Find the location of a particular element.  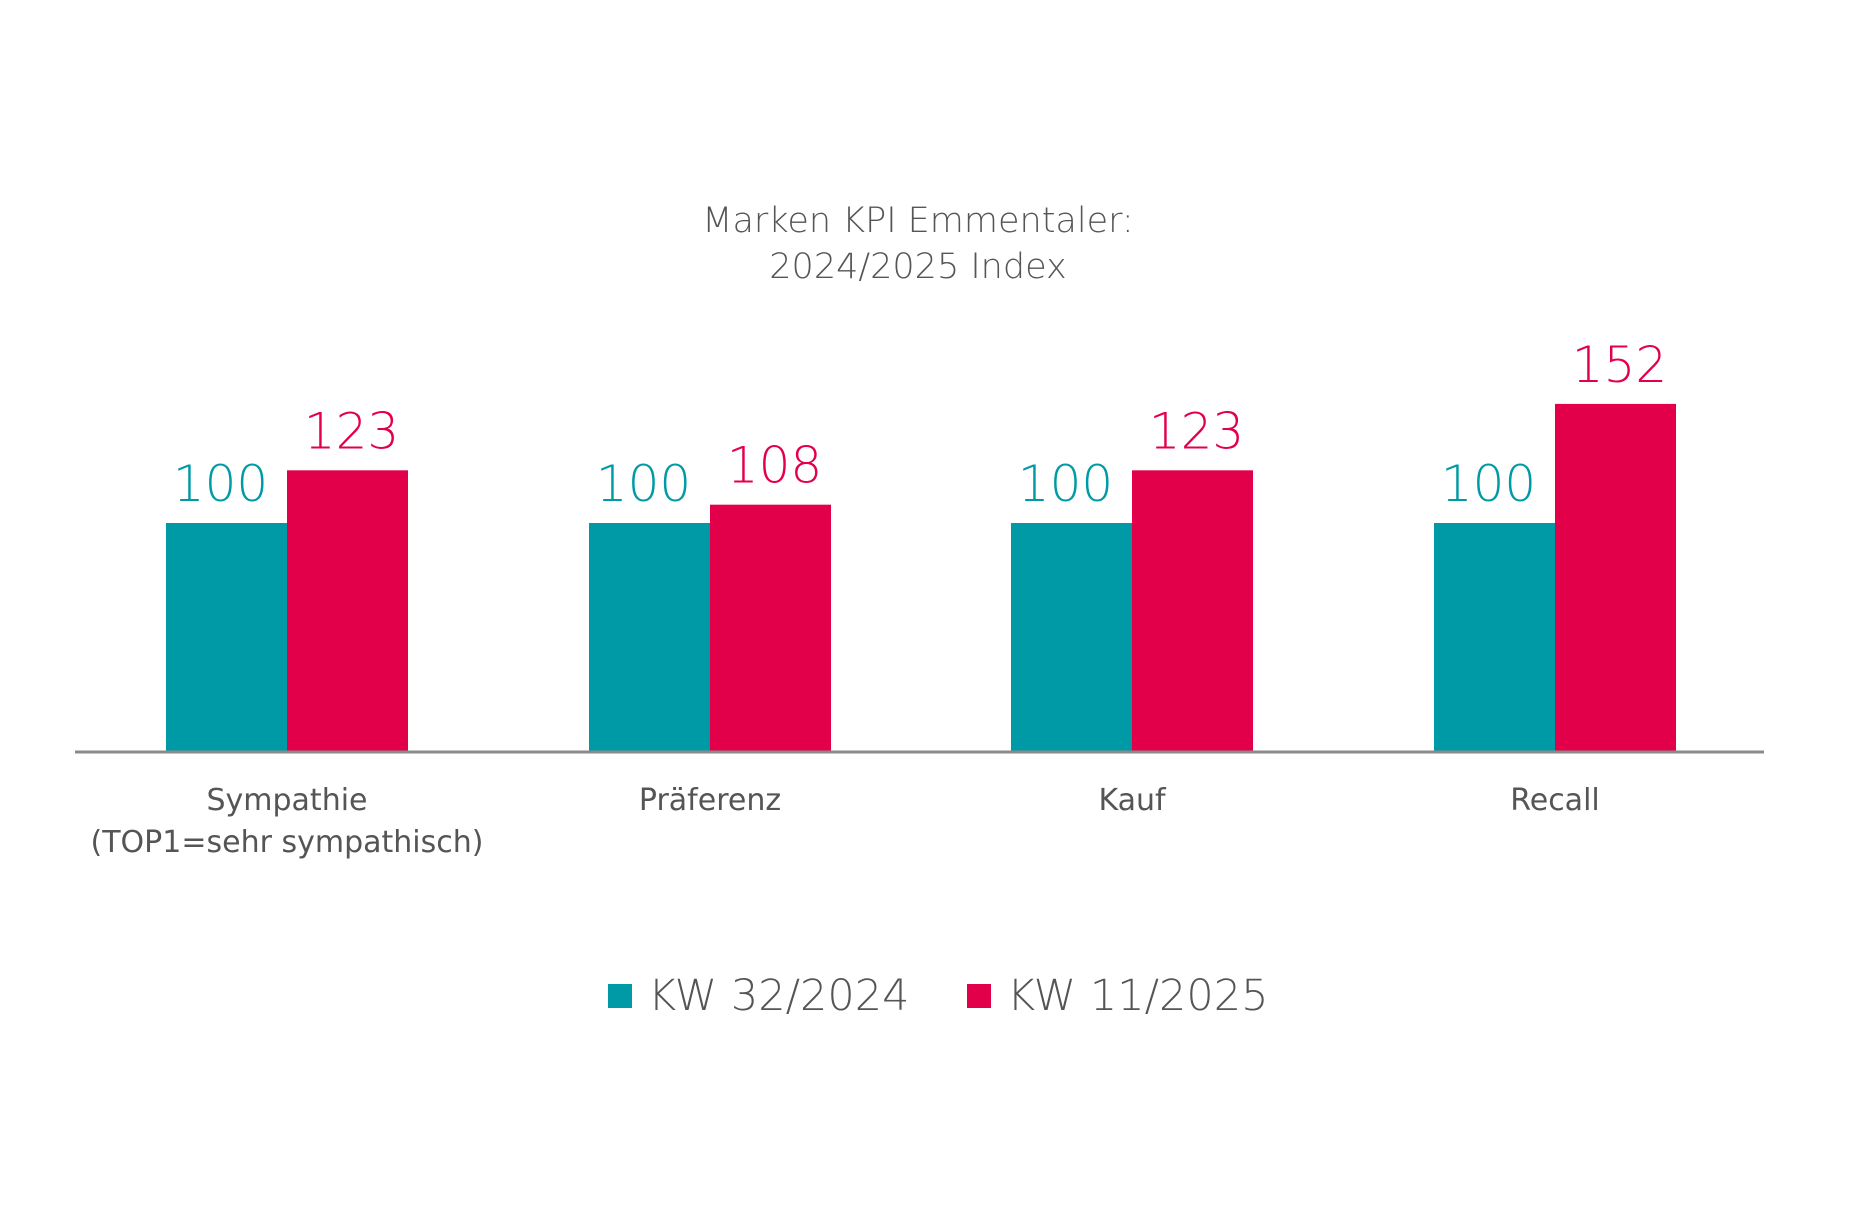

value-label-1-1: 100 is located at coordinates (220, 484).